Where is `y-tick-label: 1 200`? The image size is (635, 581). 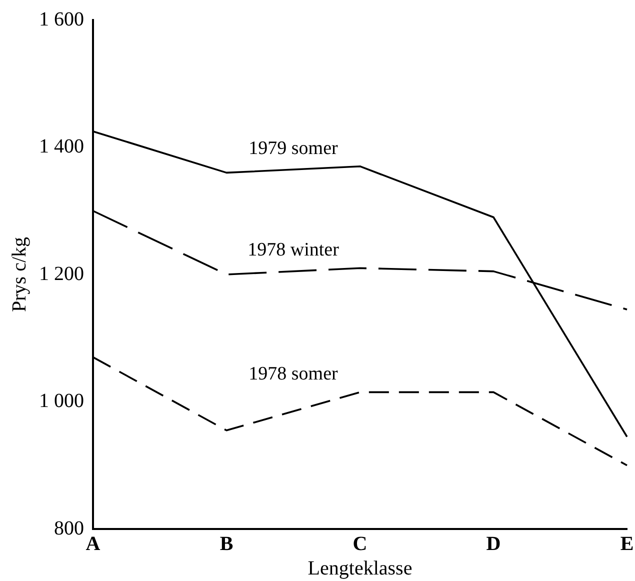
y-tick-label: 1 200 is located at coordinates (61, 273).